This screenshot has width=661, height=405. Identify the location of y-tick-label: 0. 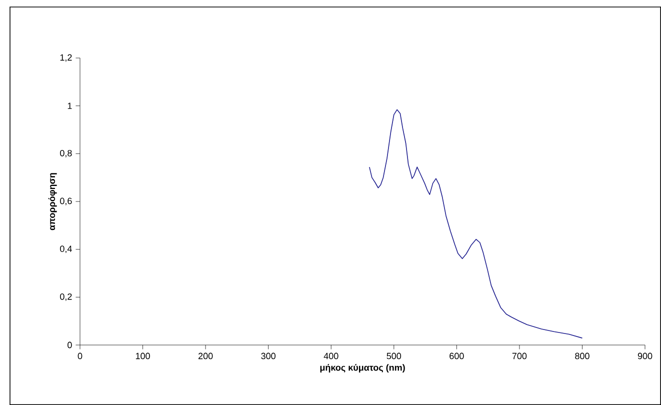
(70, 345).